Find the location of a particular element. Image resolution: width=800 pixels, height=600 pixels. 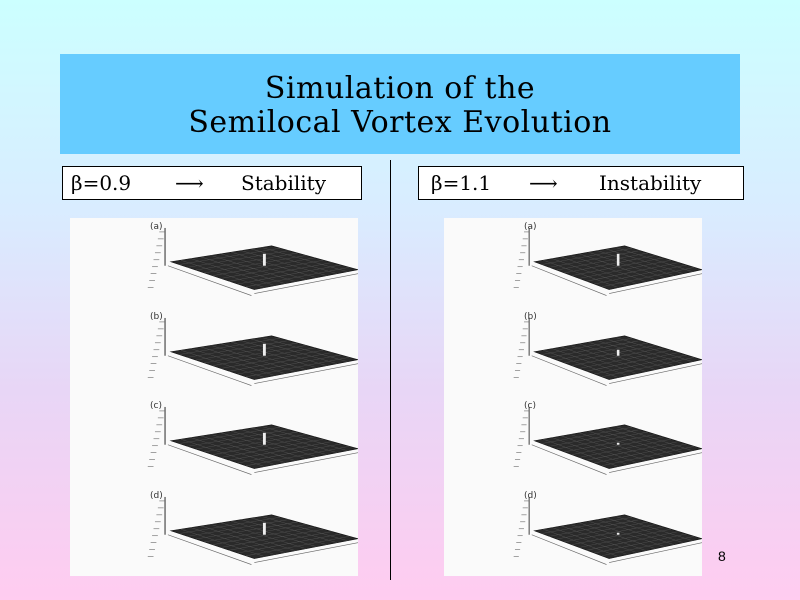

slide-title-line-1: Simulation of the is located at coordinates (400, 88).